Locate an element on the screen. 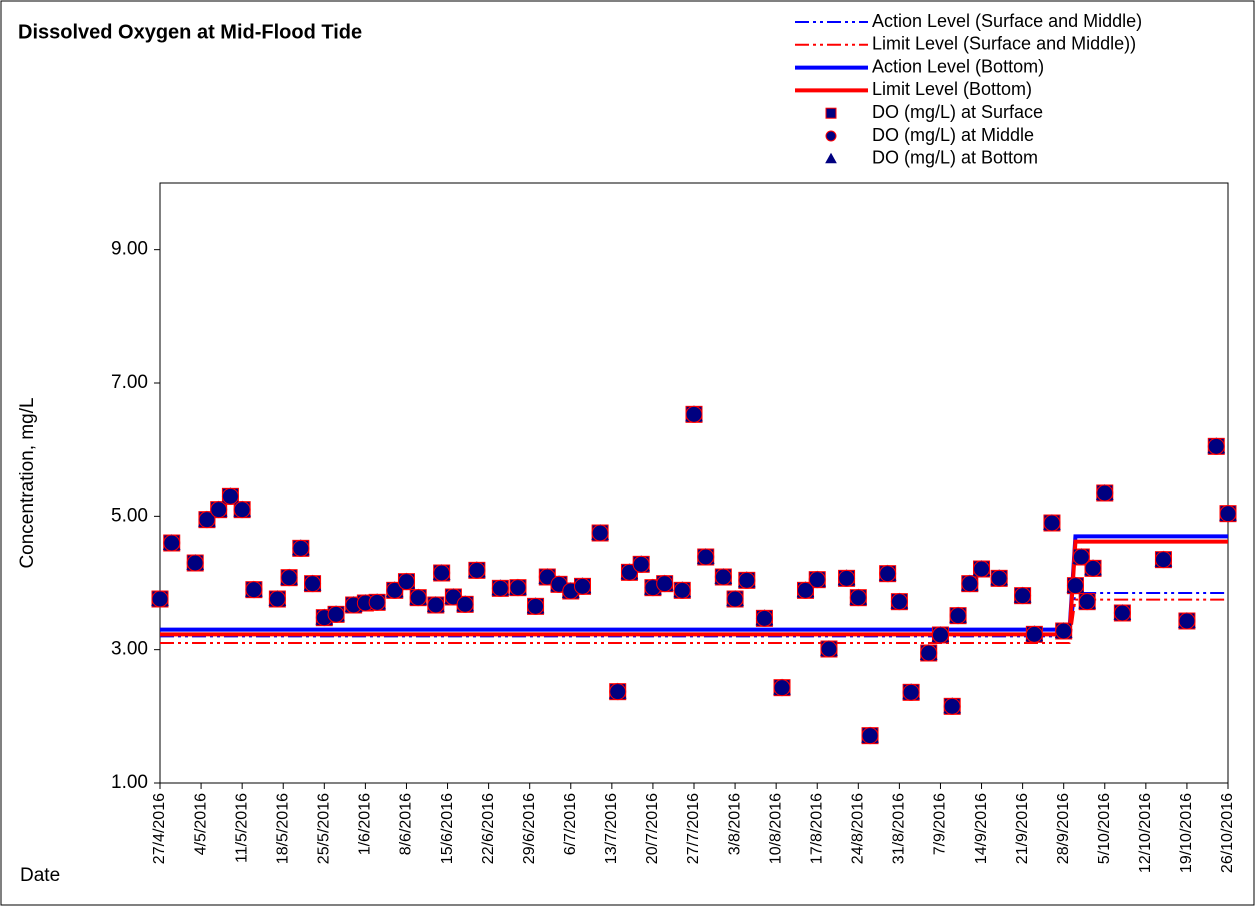 Image resolution: width=1256 pixels, height=912 pixels. x-tick-label: 12/10/2016 is located at coordinates (1145, 833).